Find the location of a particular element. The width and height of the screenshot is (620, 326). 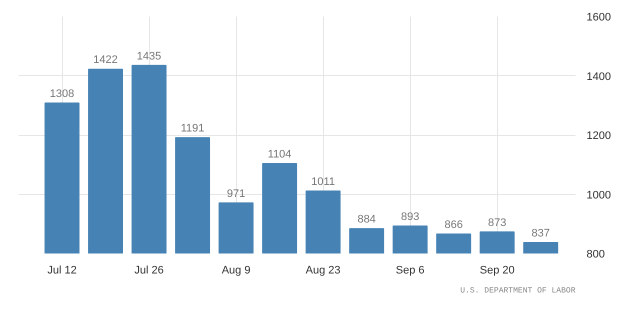

y-tick-label: 800 is located at coordinates (595, 254).